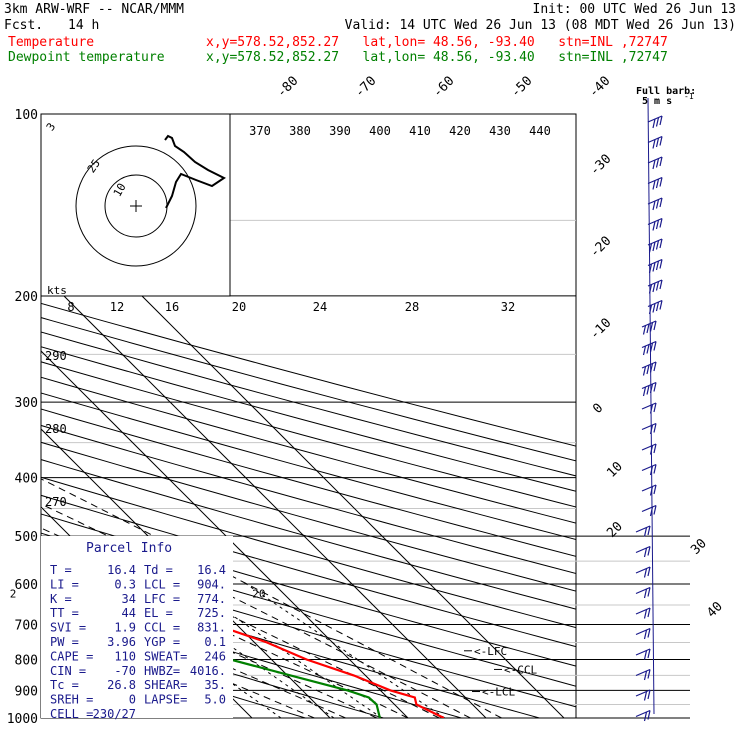 The image size is (740, 740). Describe the element at coordinates (129, 548) in the screenshot. I see `parcel-info-title: Parcel Info` at that location.